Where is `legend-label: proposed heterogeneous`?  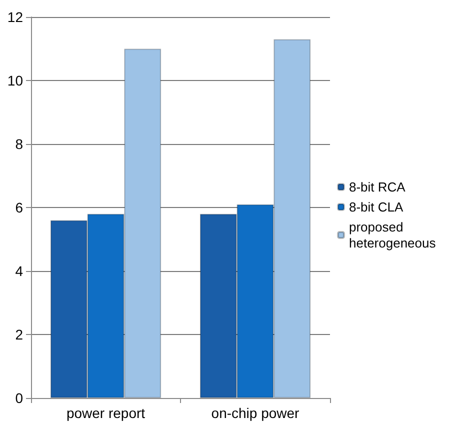 legend-label: proposed heterogeneous is located at coordinates (392, 235).